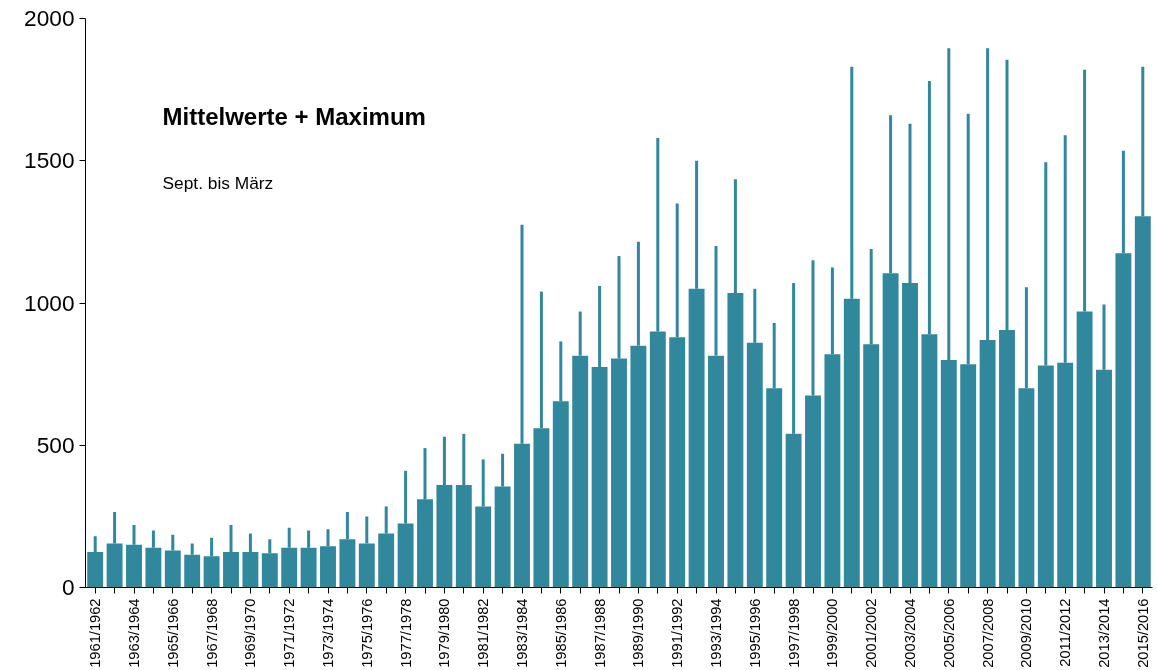 The height and width of the screenshot is (670, 1157). I want to click on x-tick-label: 1981/1982, so click(483, 633).